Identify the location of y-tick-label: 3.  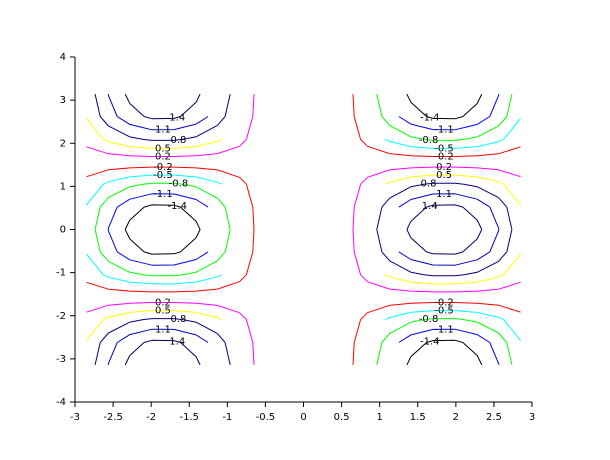
(63, 100).